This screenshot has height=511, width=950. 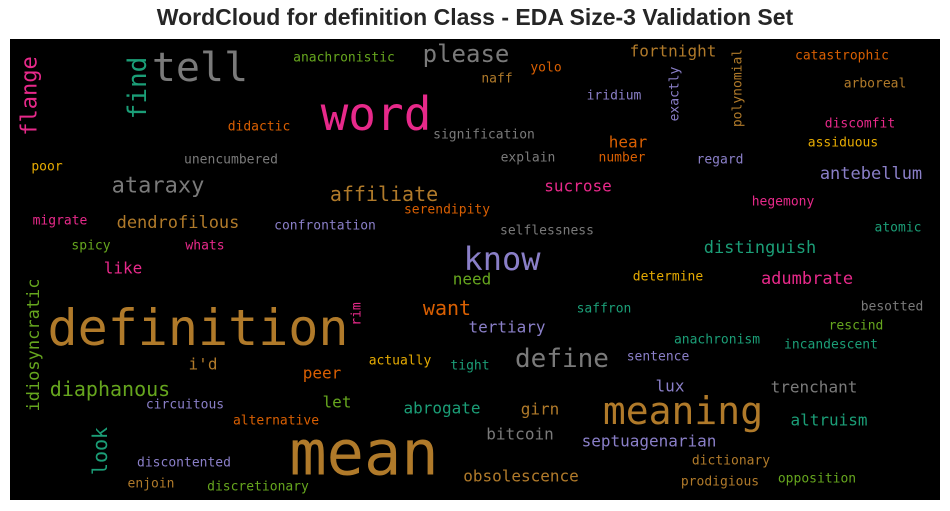 What do you see at coordinates (828, 420) in the screenshot?
I see `word-altruism: altruism` at bounding box center [828, 420].